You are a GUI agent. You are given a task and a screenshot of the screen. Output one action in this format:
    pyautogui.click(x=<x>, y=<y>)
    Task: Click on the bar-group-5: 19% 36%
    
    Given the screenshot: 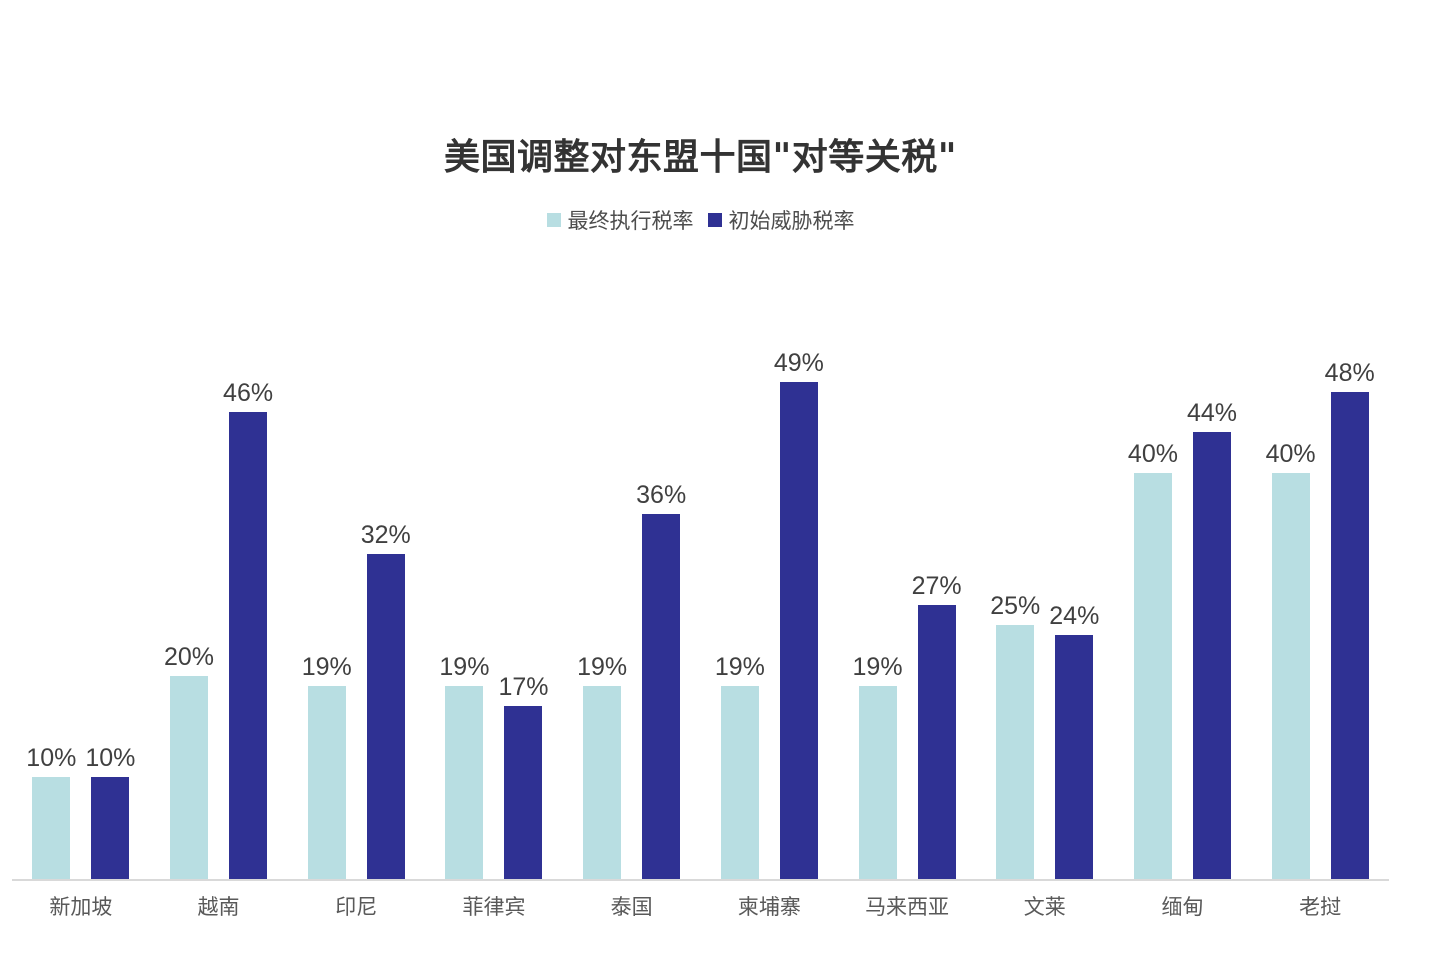 What is the action you would take?
    pyautogui.click(x=632, y=579)
    